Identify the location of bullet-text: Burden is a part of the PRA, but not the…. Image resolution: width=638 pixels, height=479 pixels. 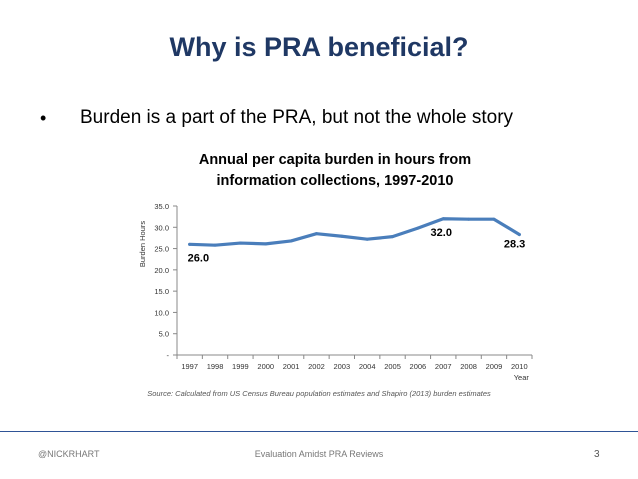
(297, 117).